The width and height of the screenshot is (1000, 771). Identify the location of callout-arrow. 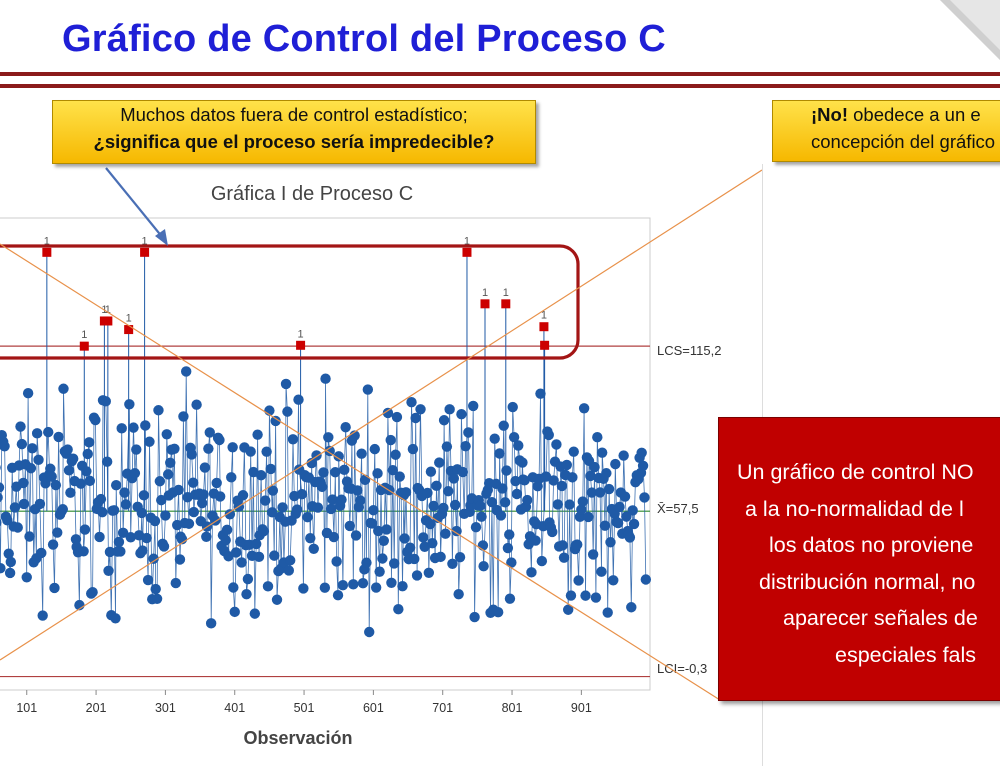
(134, 203).